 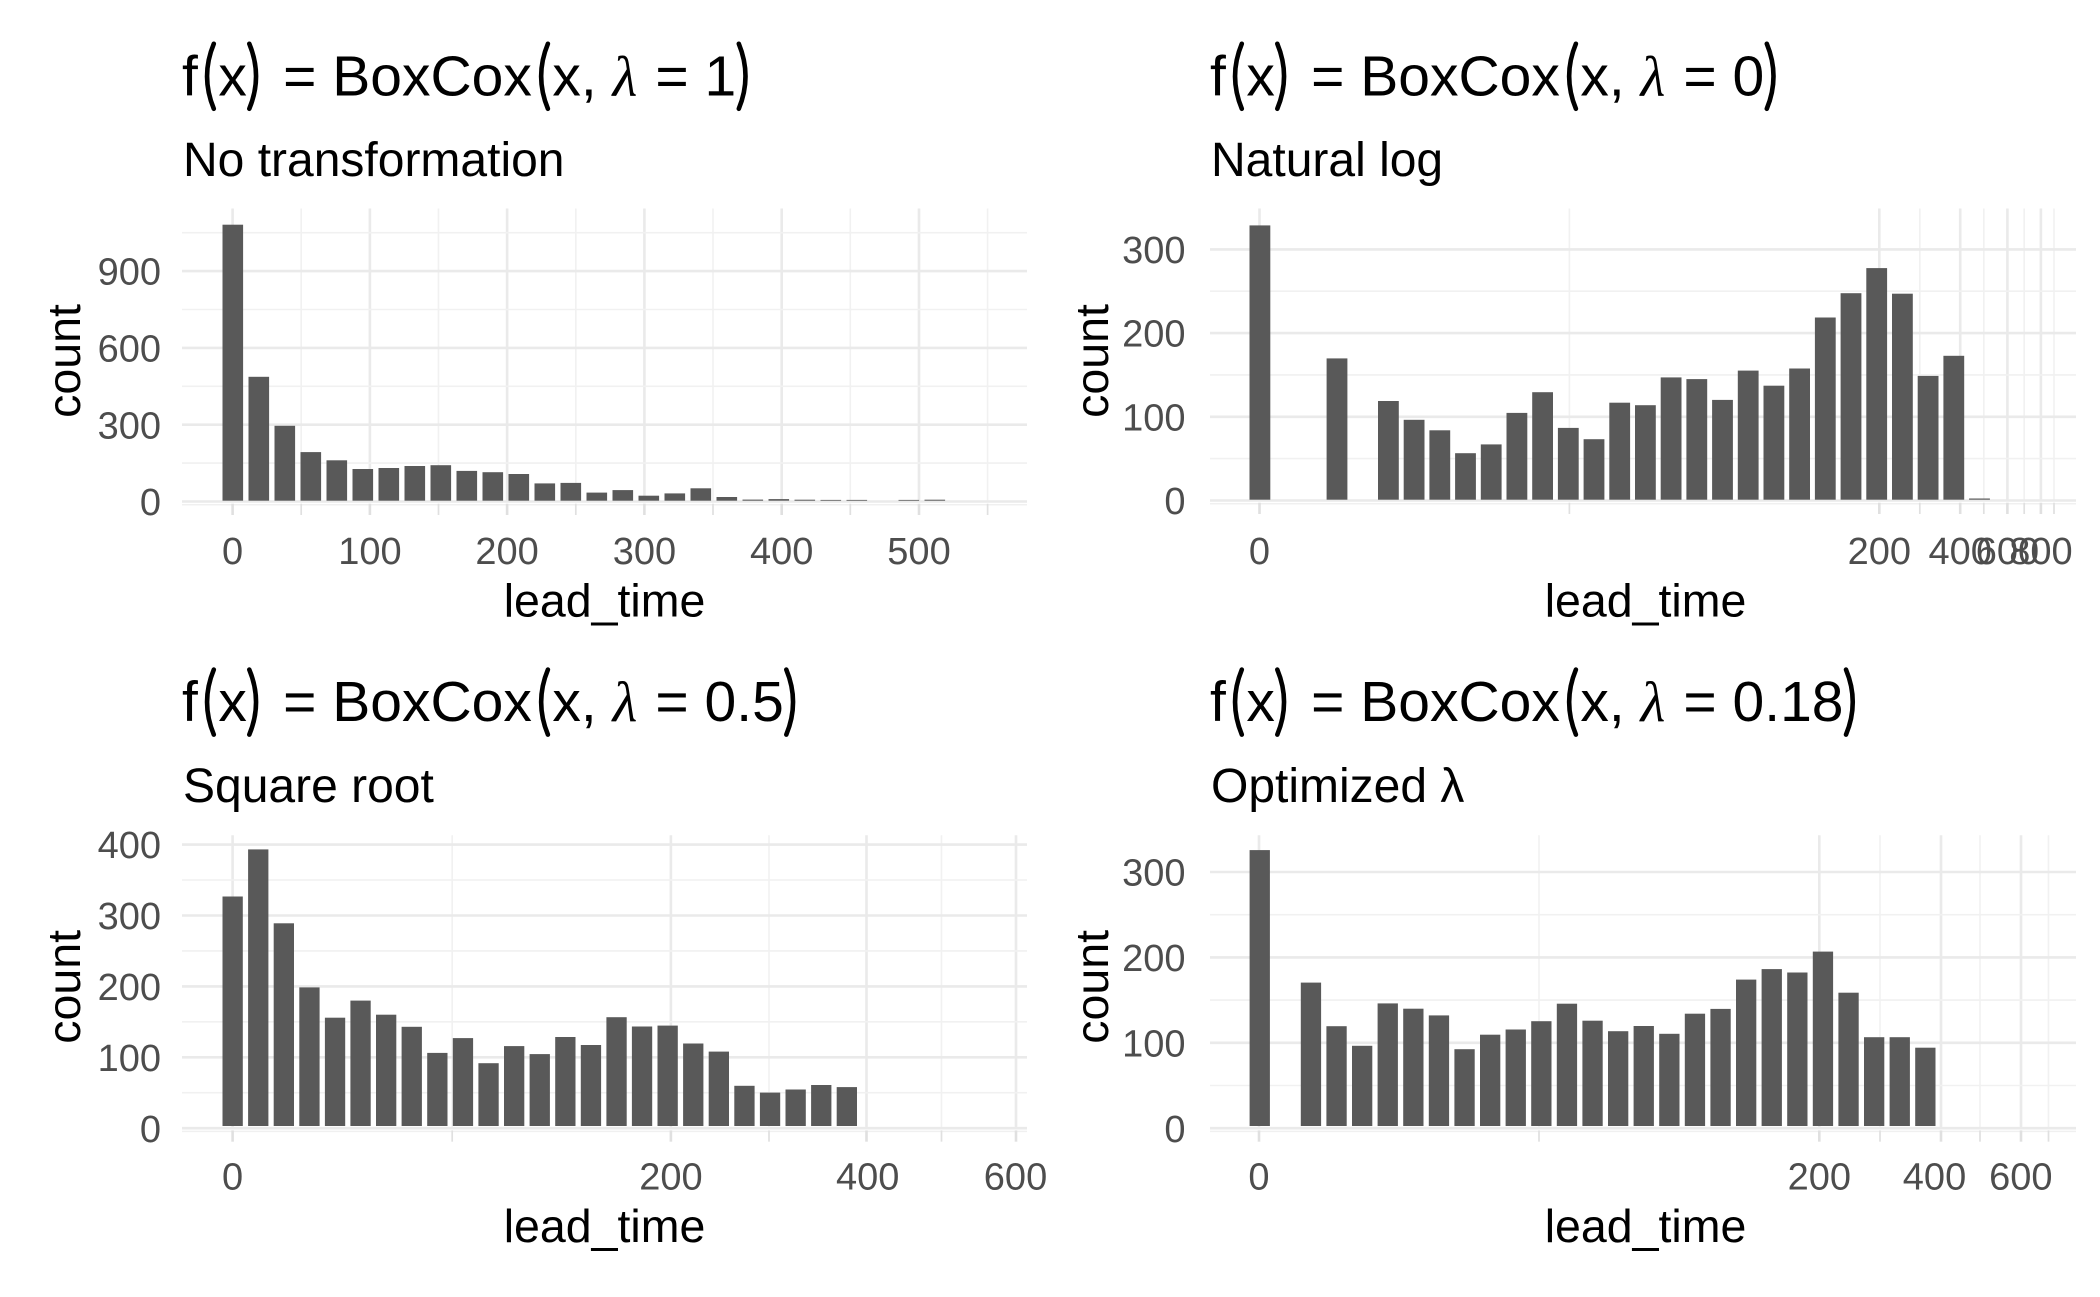 I want to click on svg-text: 900, so click(x=129, y=273).